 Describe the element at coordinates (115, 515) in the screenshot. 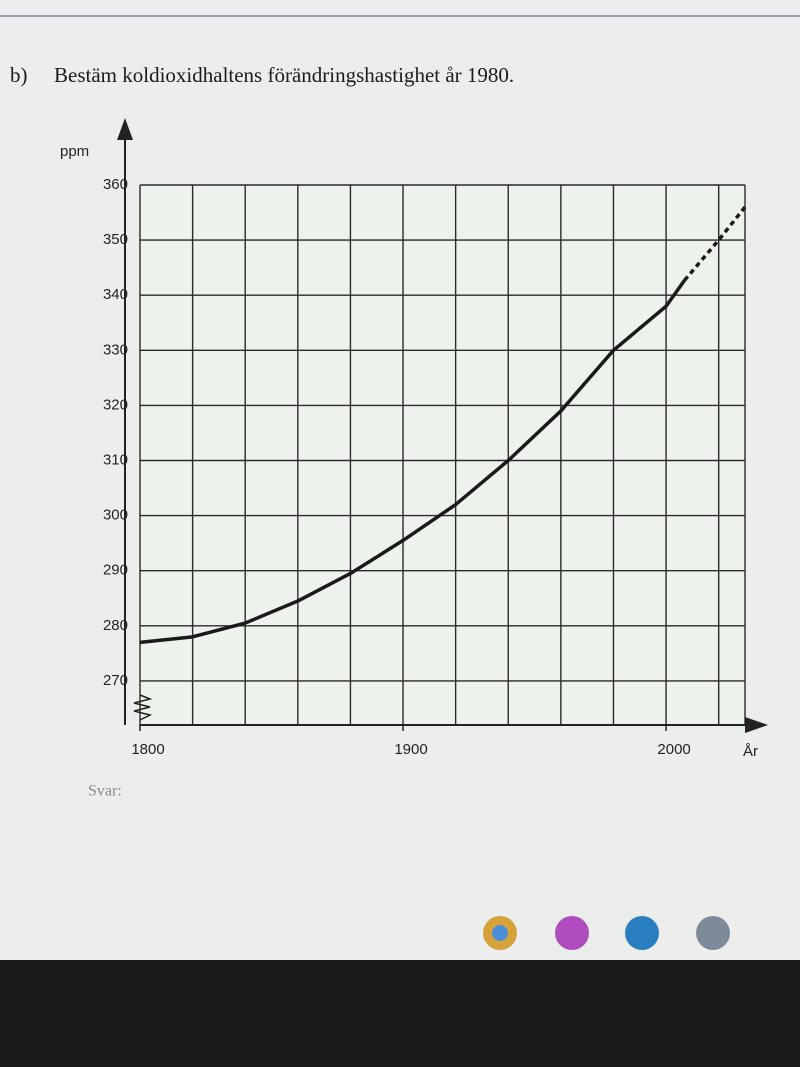

I see `y-tick-label: 300` at that location.